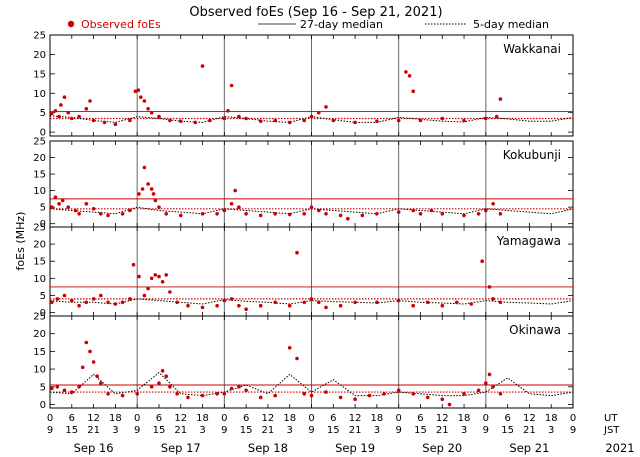  Describe the element at coordinates (355, 448) in the screenshot. I see `day-label: Sep 19` at that location.